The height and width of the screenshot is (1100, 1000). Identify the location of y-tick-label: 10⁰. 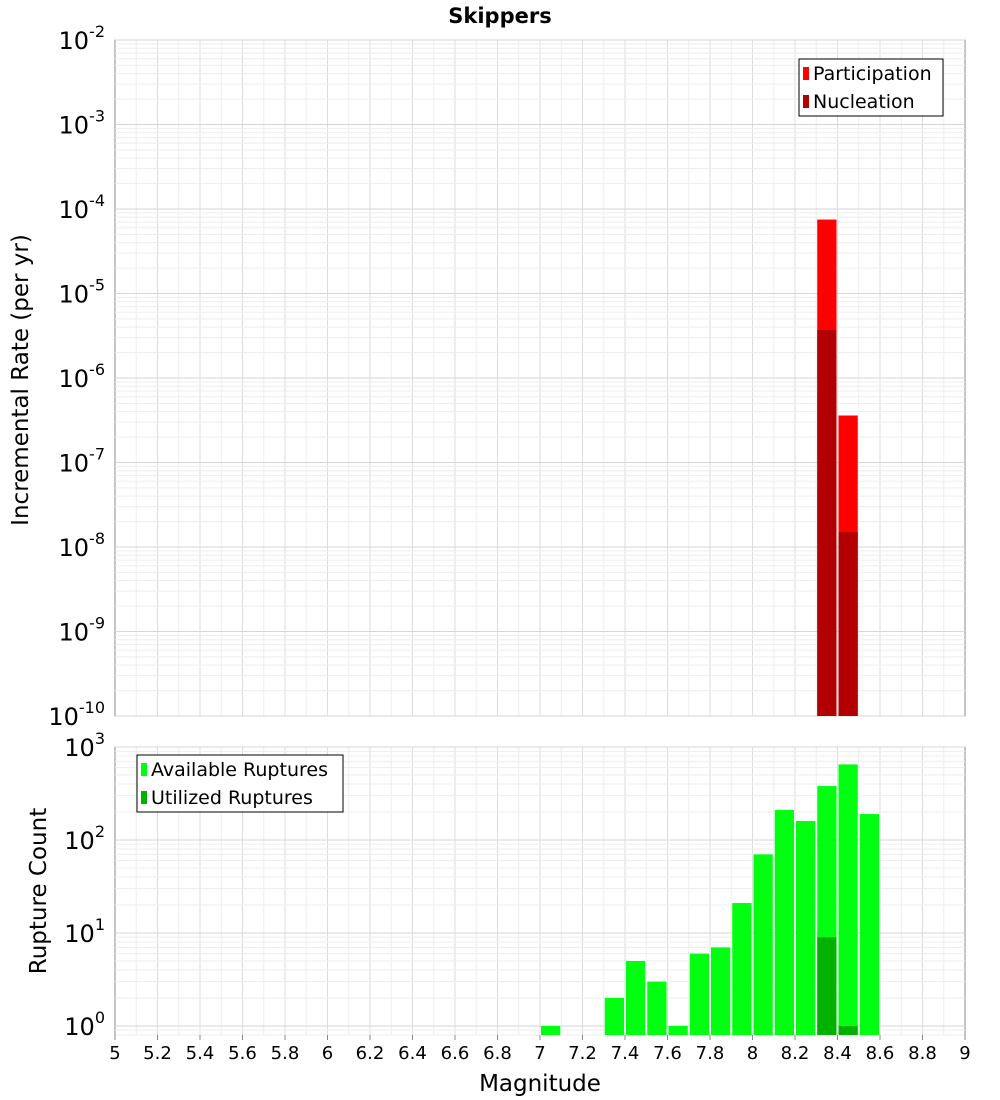
(84, 1024).